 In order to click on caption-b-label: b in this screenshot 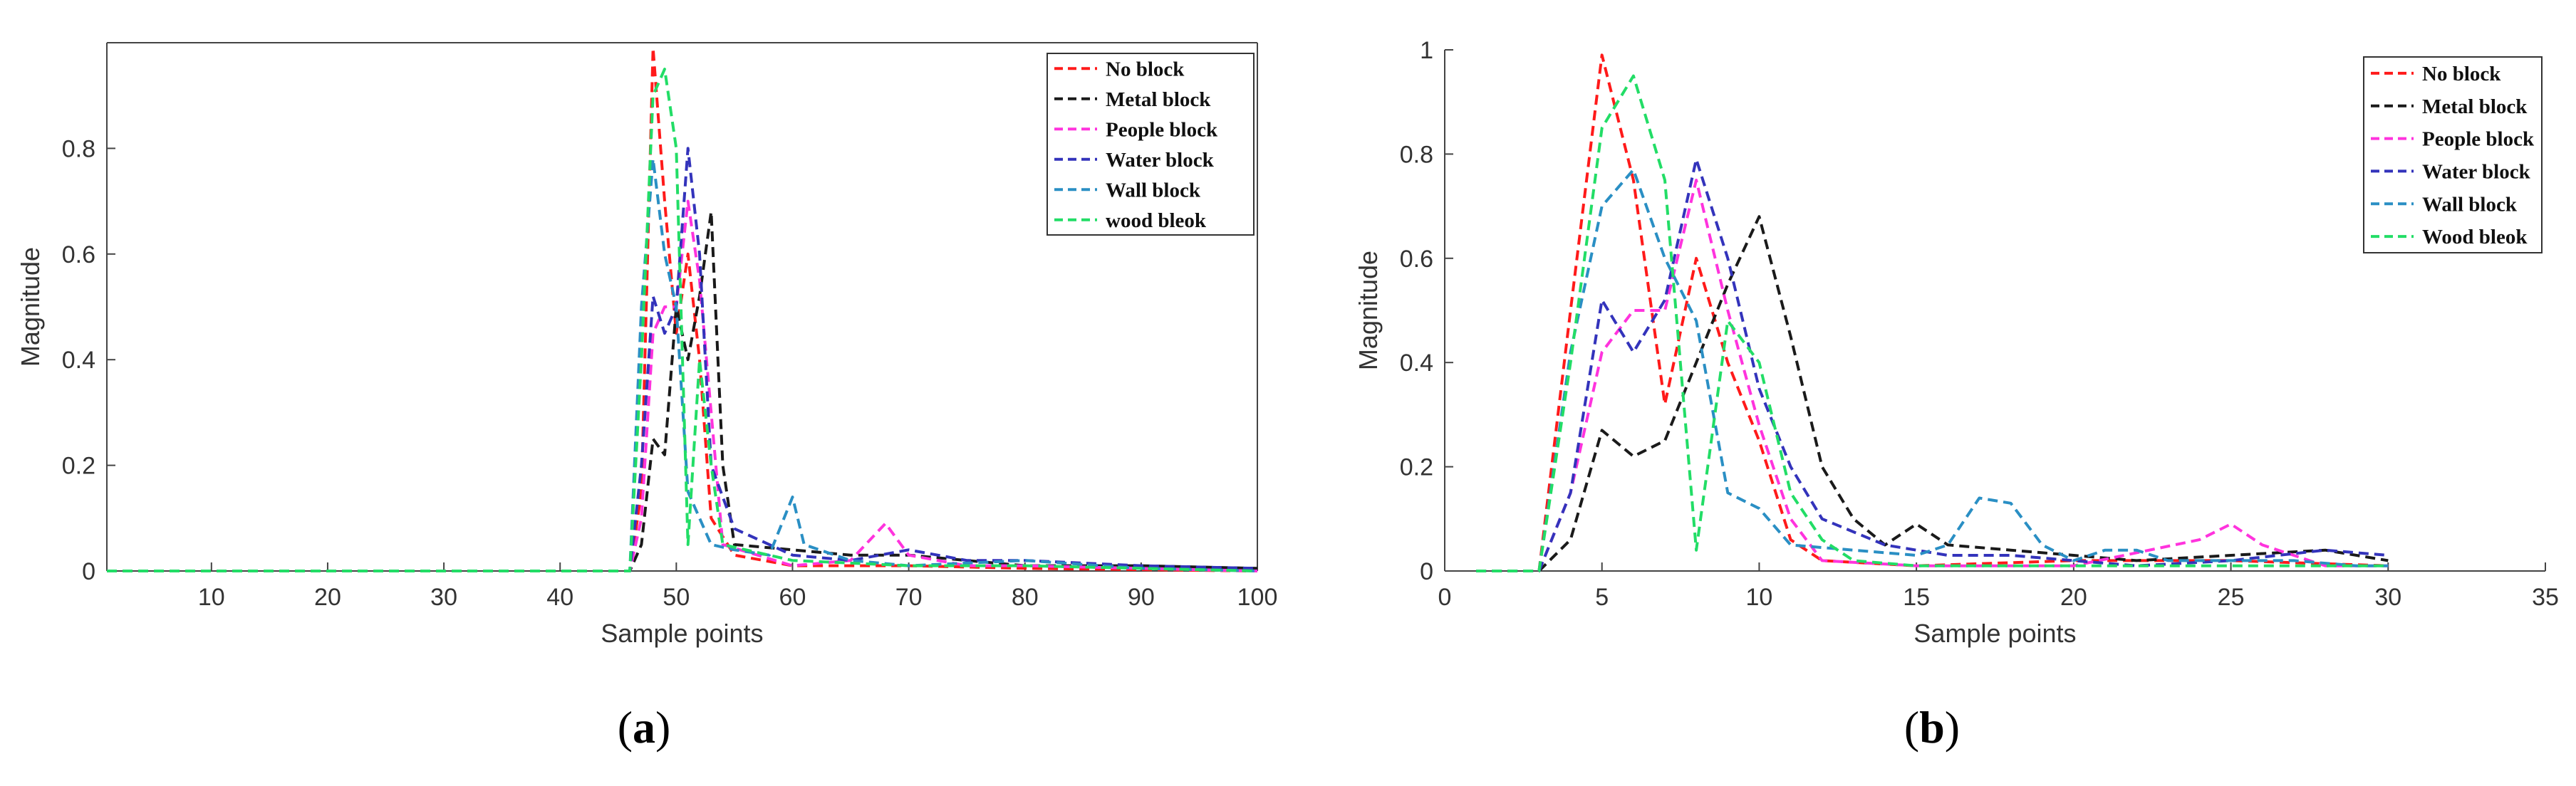, I will do `click(1932, 727)`.